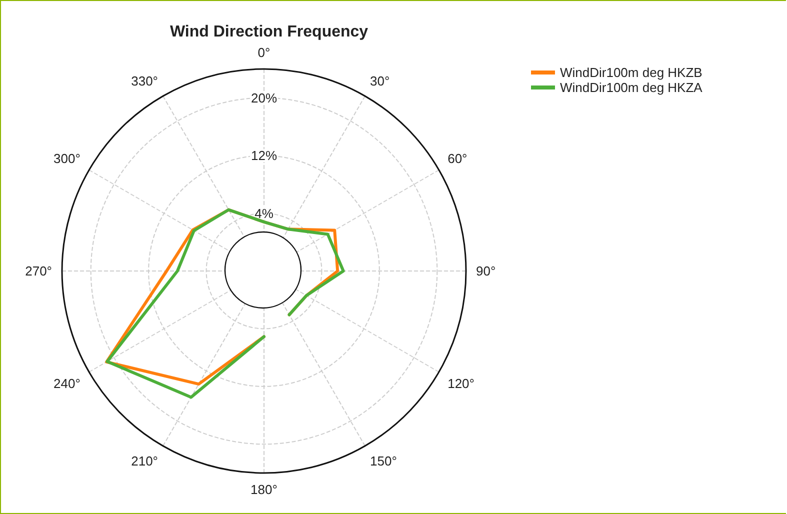  I want to click on spoke-label: 240°, so click(67, 383).